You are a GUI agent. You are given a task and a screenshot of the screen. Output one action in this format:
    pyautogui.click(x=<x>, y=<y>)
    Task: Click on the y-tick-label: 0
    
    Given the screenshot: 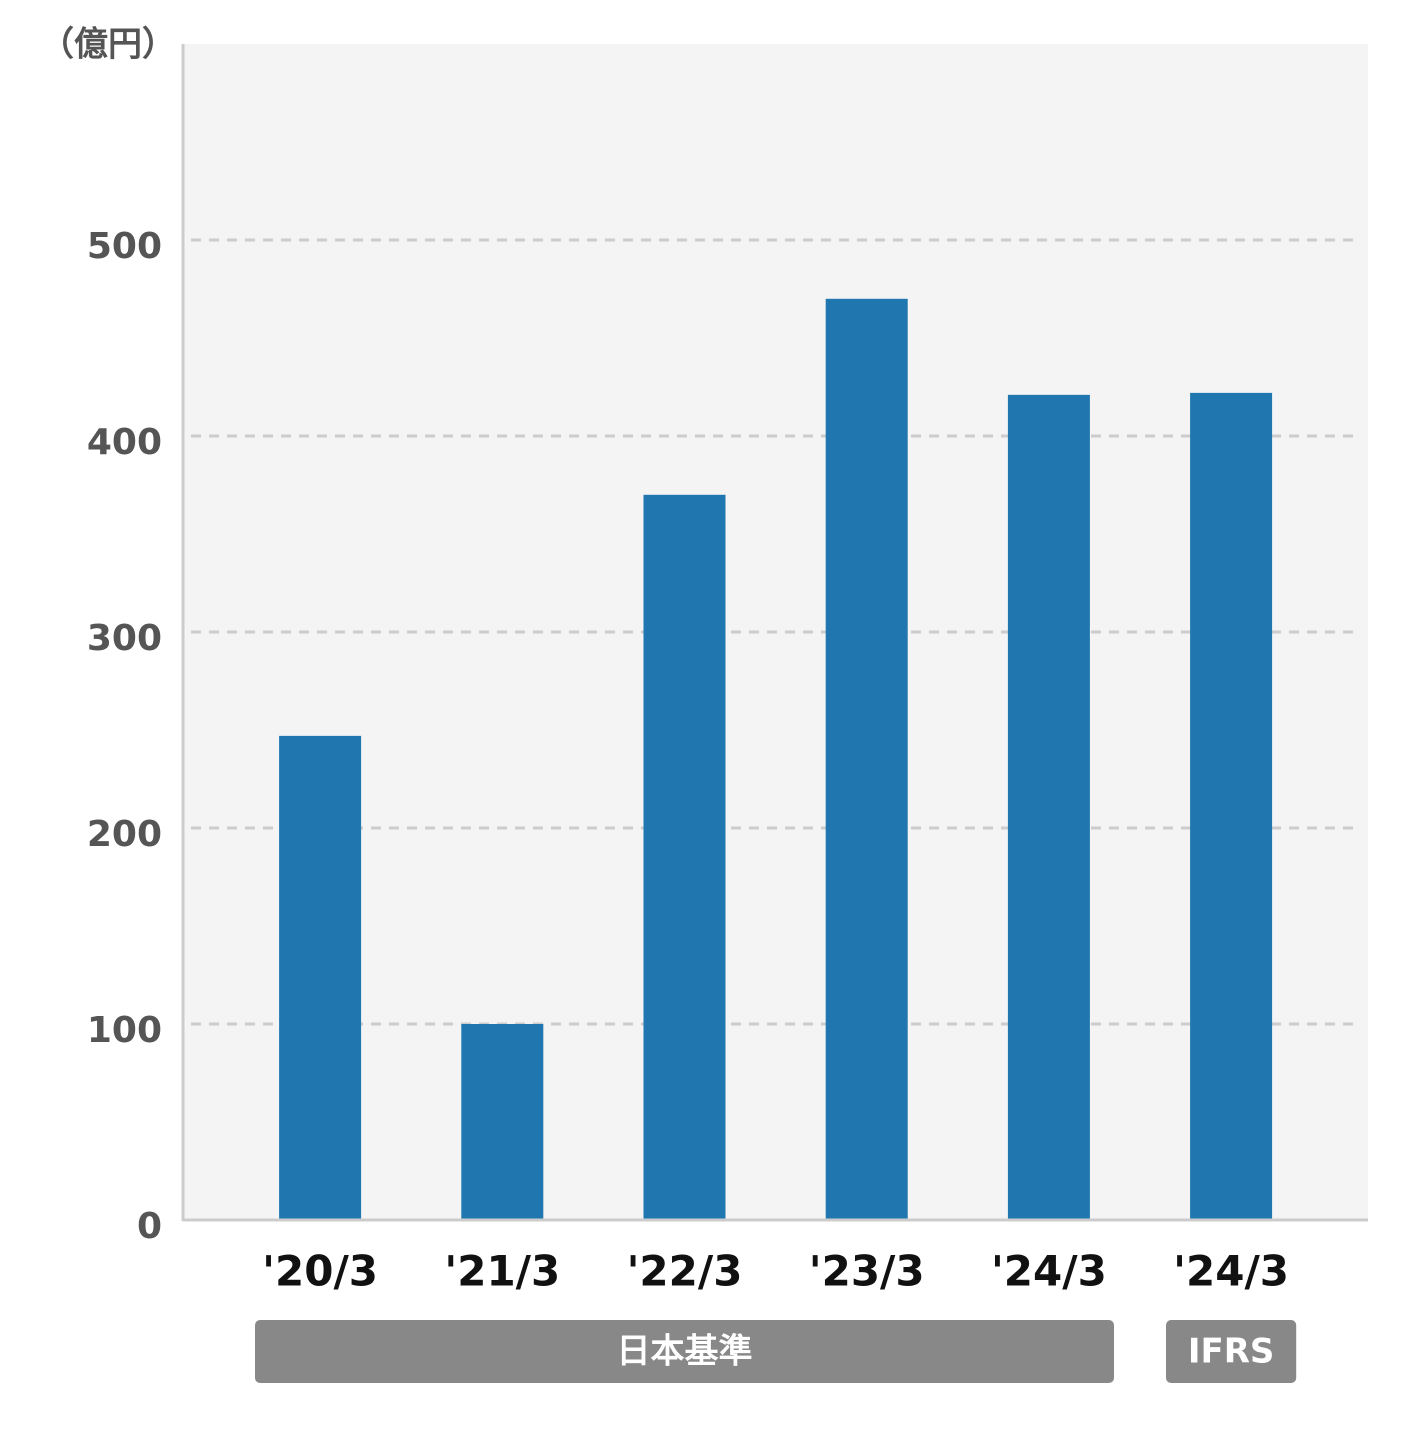 What is the action you would take?
    pyautogui.click(x=149, y=1226)
    